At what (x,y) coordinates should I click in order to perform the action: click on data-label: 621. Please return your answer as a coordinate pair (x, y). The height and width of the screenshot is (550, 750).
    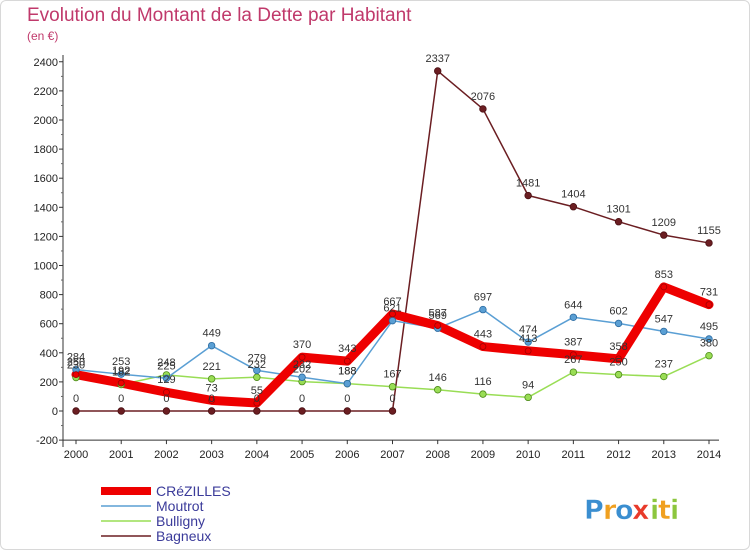
    Looking at the image, I should click on (392, 309).